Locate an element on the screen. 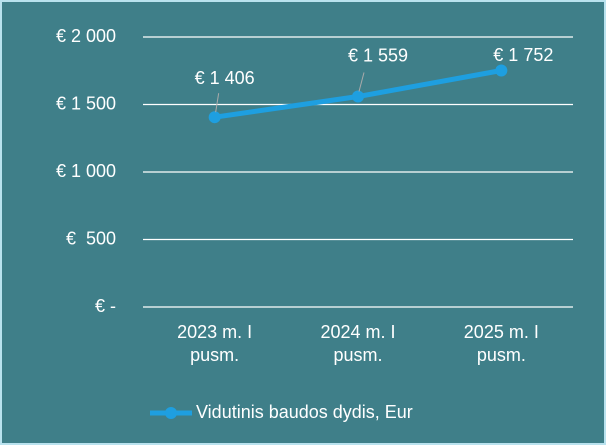  y-tick-label: € 2 000 is located at coordinates (86, 36).